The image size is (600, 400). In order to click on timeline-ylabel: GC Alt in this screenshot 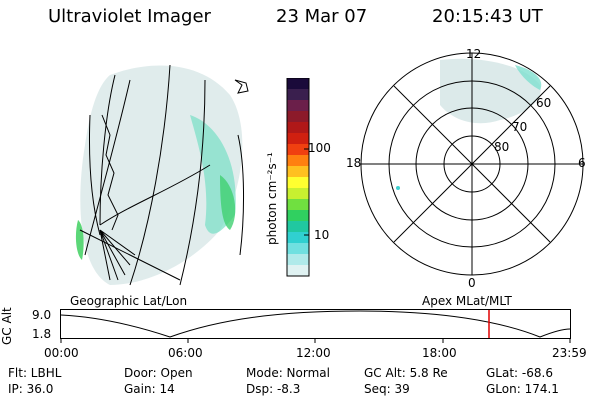, I will do `click(7, 326)`.